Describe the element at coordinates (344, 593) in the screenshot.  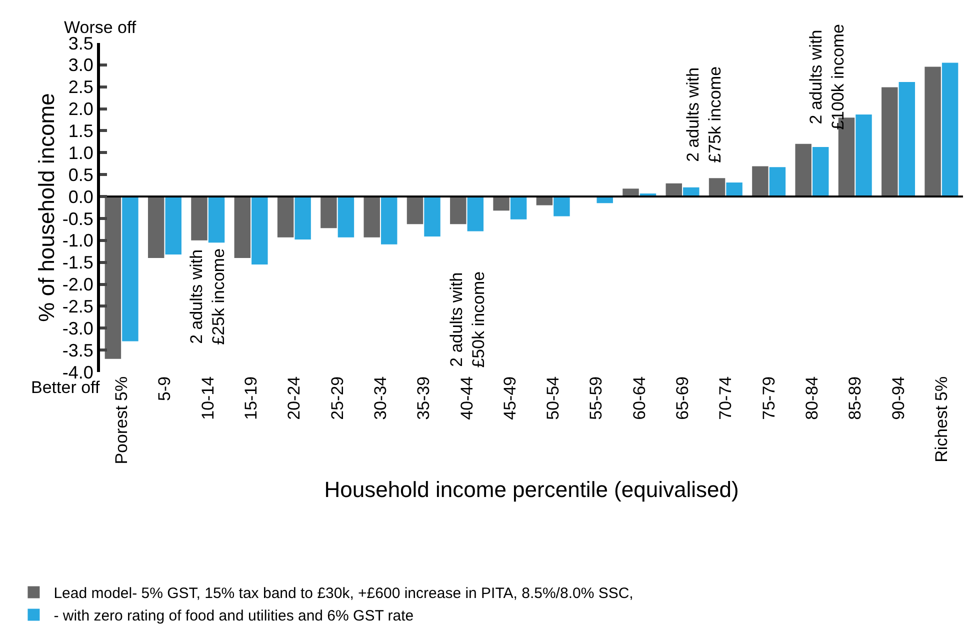
I see `legend-label: Lead model- 5% GST, 15% tax band to £30k, +£600 increase in PITA, 8.5%/8.0% SSC,` at that location.